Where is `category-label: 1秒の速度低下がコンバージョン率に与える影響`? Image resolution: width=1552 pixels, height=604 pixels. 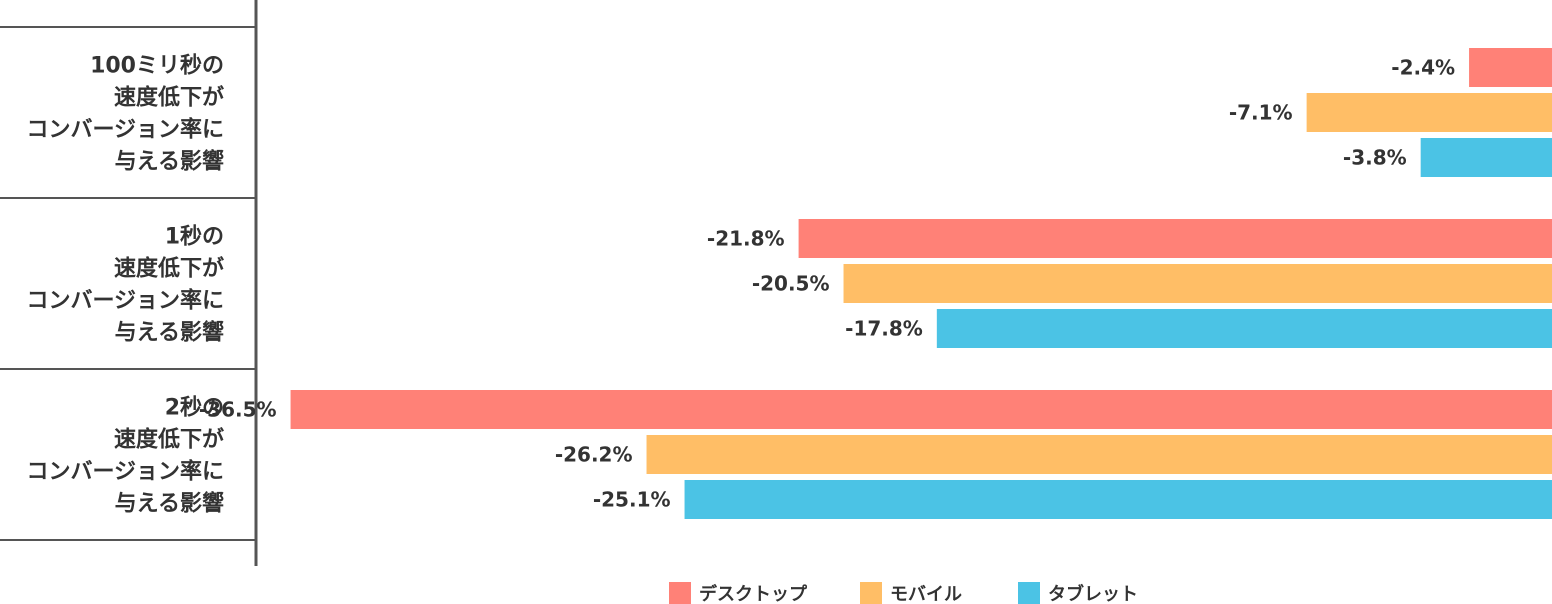 category-label: 1秒の速度低下がコンバージョン率に与える影響 is located at coordinates (125, 285).